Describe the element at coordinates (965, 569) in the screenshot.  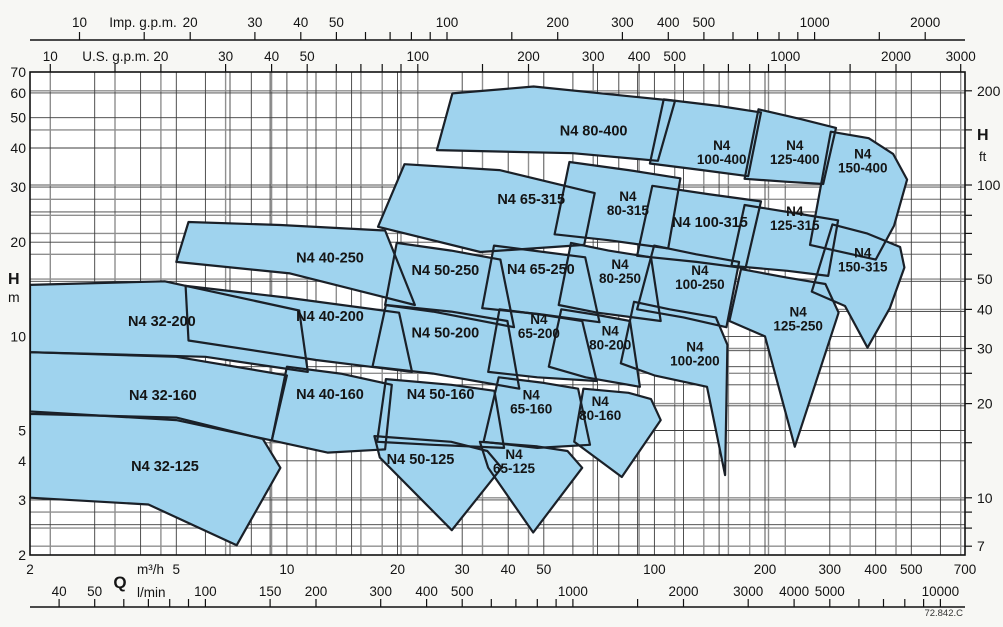
I see `tick-label: 700` at that location.